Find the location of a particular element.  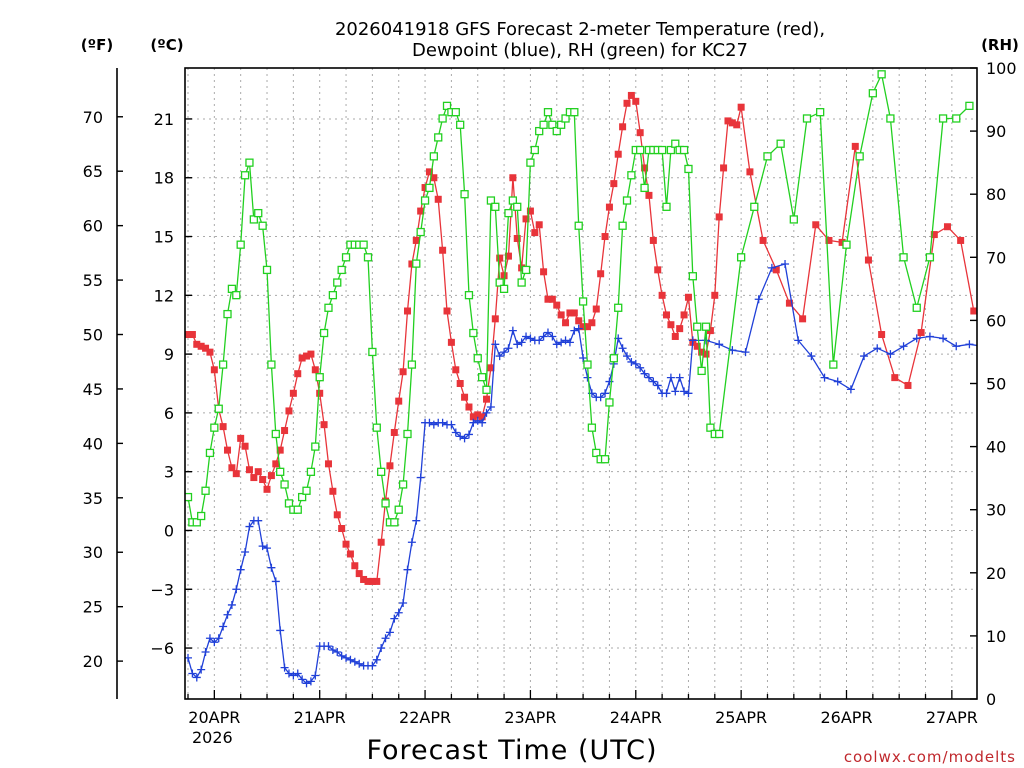

fahrenheit-tick-label: 30 is located at coordinates (93, 552).